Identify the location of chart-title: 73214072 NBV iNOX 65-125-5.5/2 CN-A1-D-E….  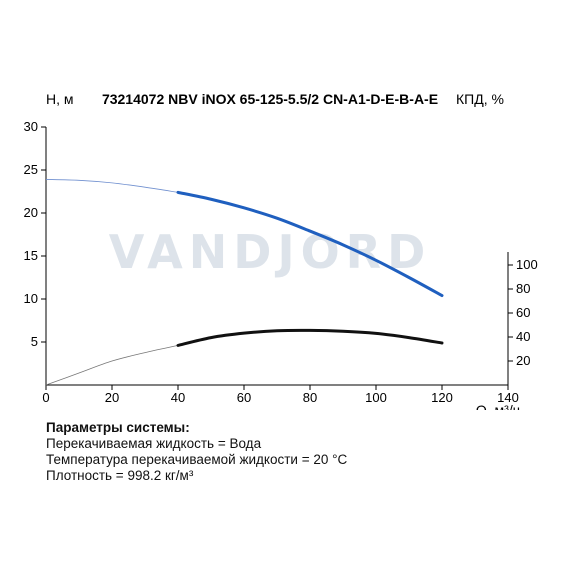
(270, 99).